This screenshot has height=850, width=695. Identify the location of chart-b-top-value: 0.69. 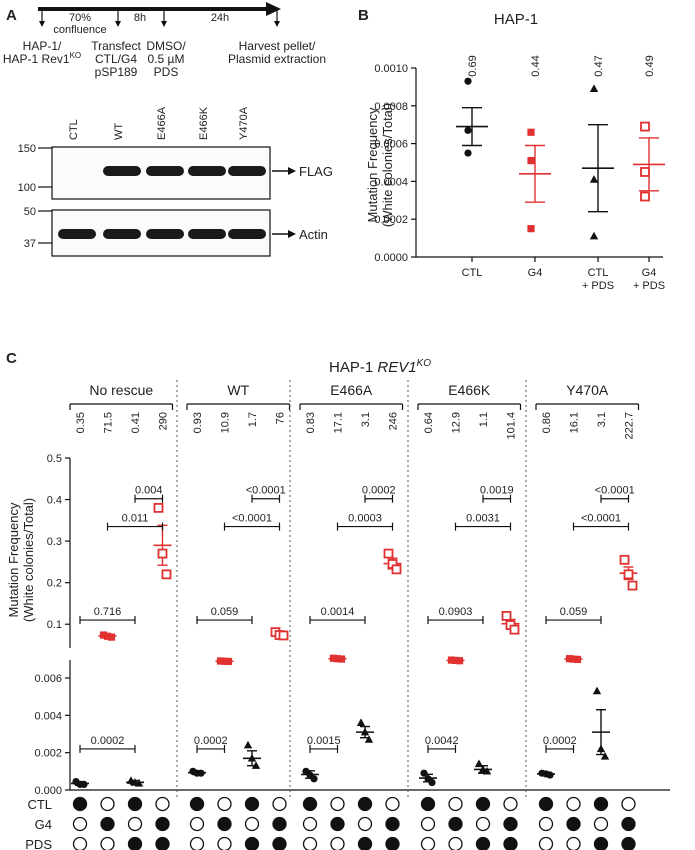
(473, 65).